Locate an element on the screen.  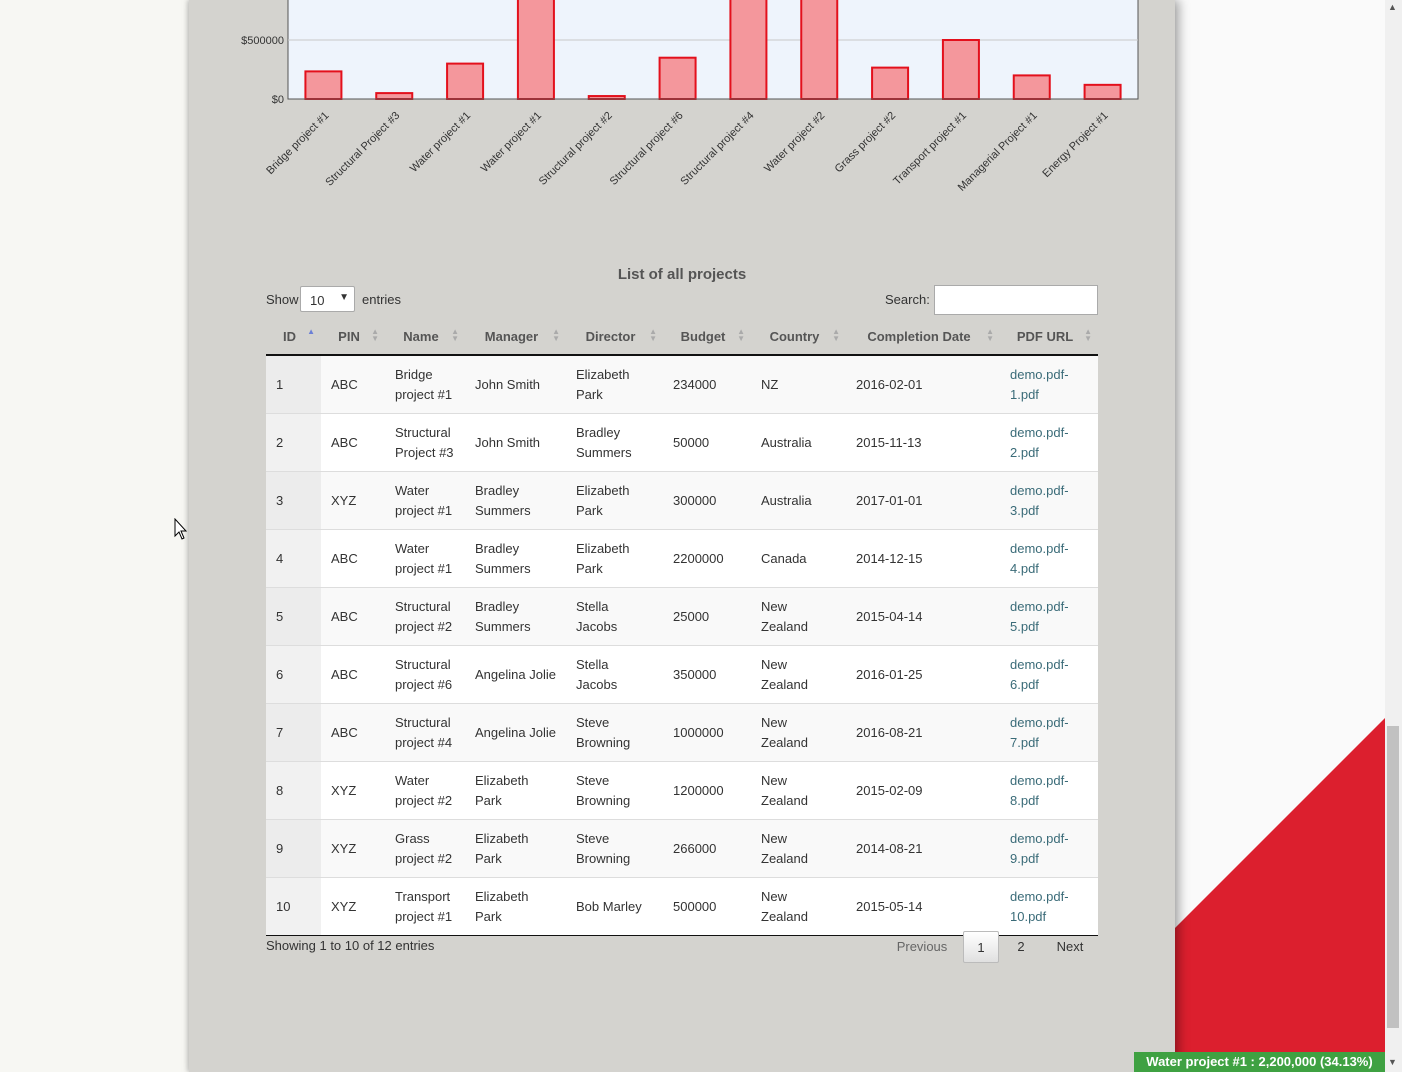
sort-icon: ▲ is located at coordinates (311, 331).